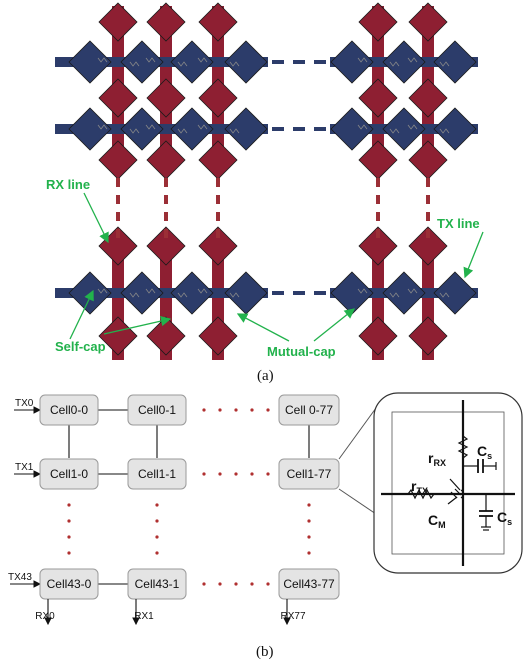 The height and width of the screenshot is (669, 529). I want to click on cell-43-1-label: Cell43-1, so click(157, 584).